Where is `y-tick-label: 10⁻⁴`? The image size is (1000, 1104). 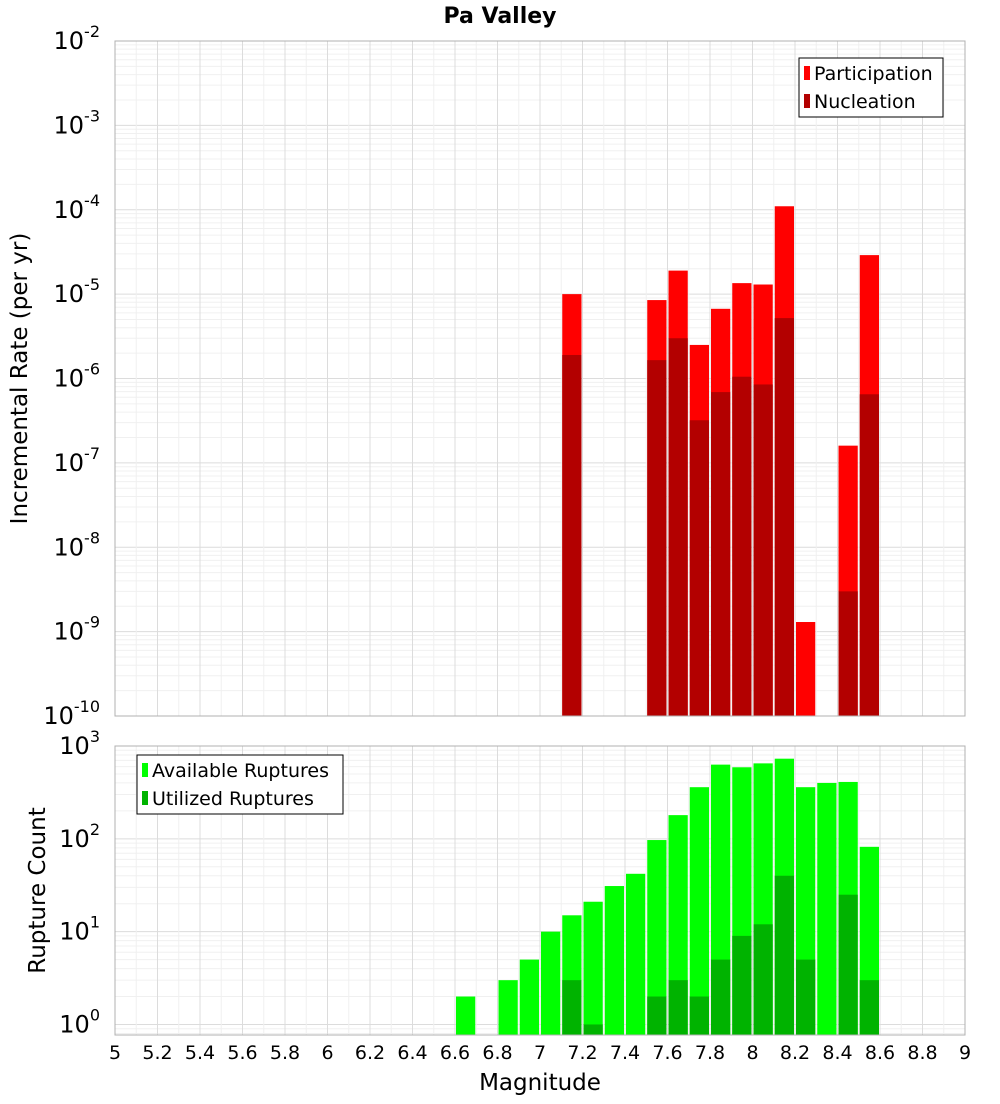
y-tick-label: 10⁻⁴ is located at coordinates (77, 207).